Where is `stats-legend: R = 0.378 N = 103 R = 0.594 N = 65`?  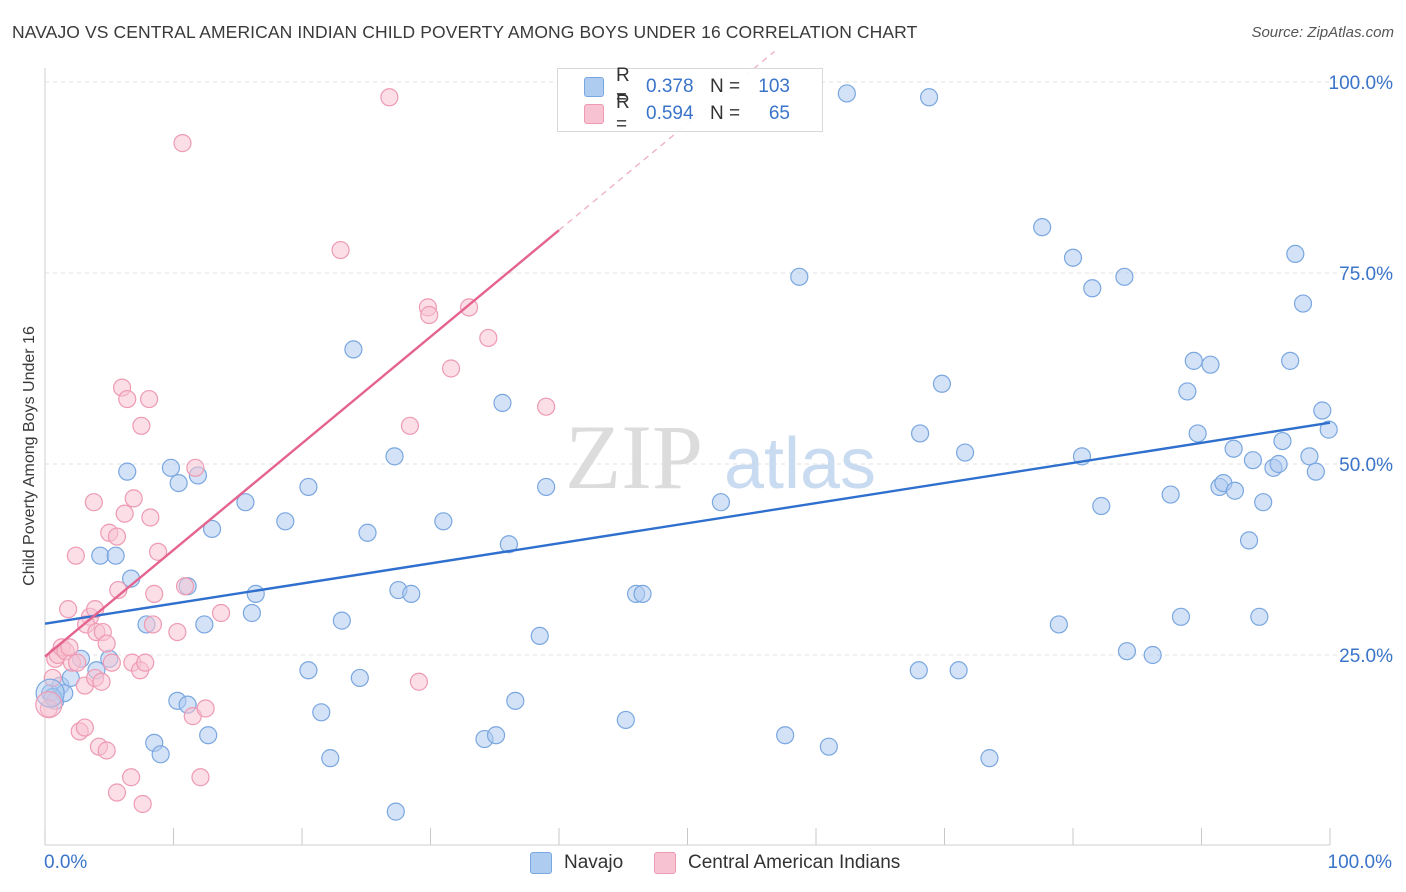
stats-legend: R = 0.378 N = 103 R = 0.594 N = 65 is located at coordinates (690, 100).